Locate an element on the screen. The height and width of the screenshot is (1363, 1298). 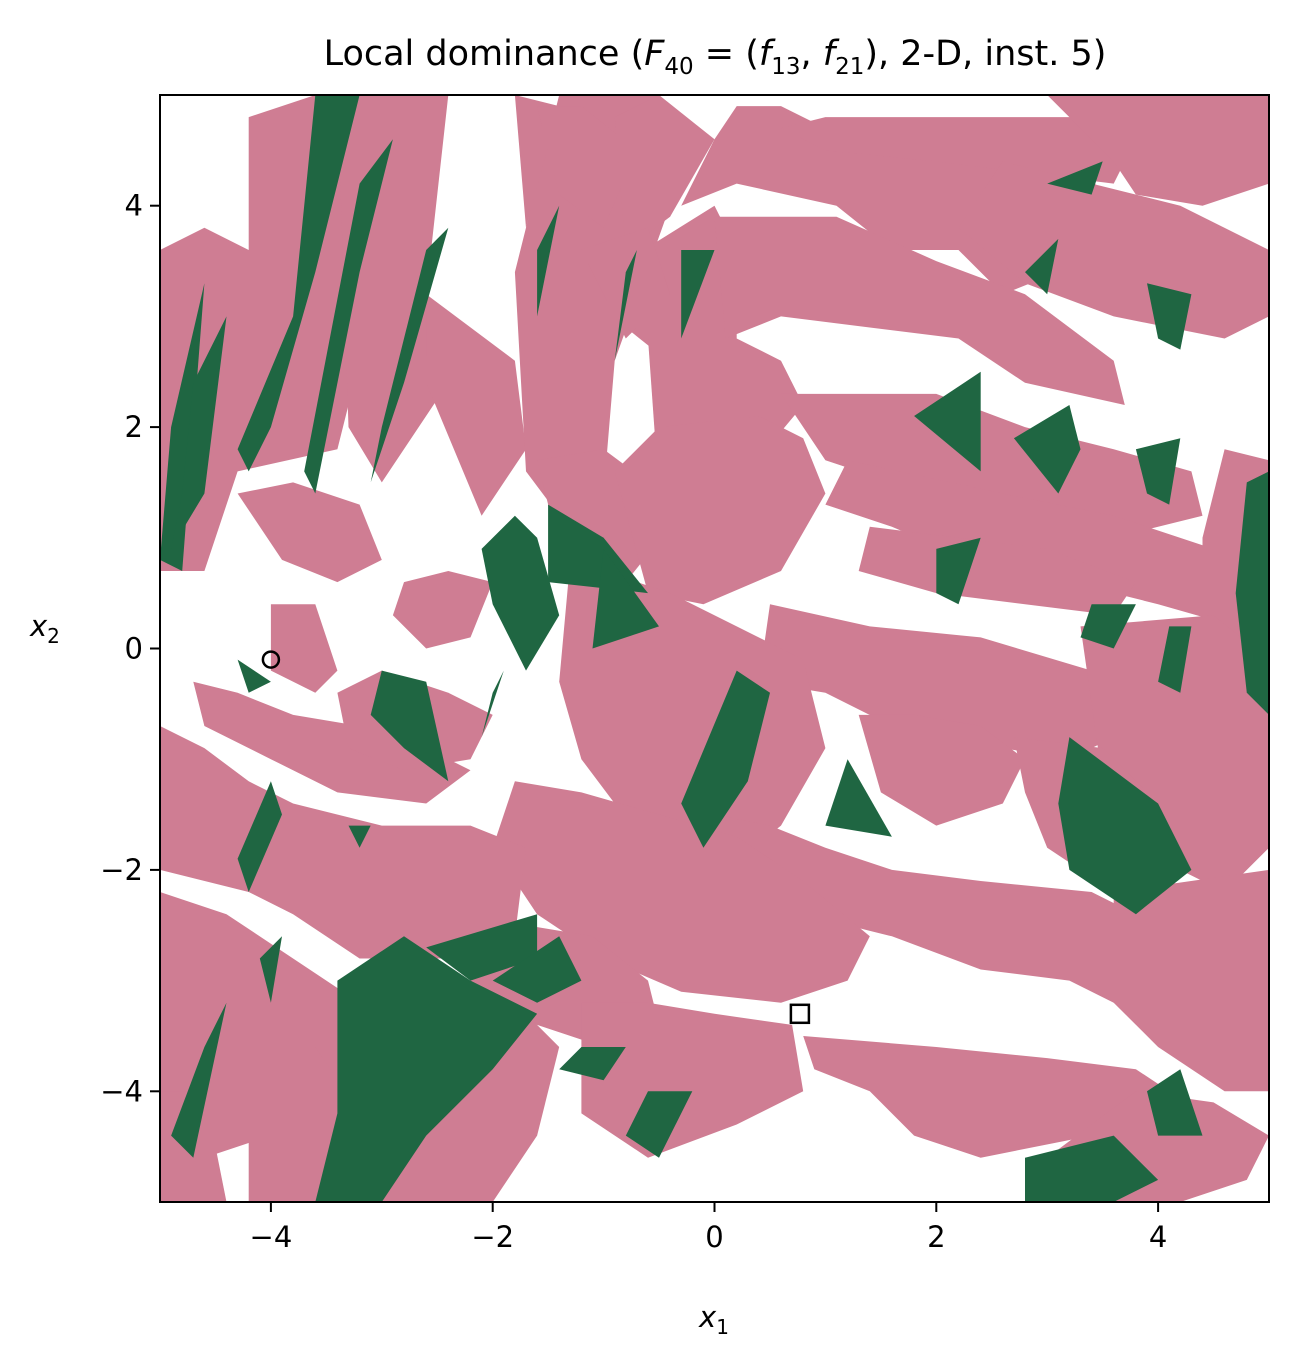
x-tick-label: 4 is located at coordinates (1158, 1237).